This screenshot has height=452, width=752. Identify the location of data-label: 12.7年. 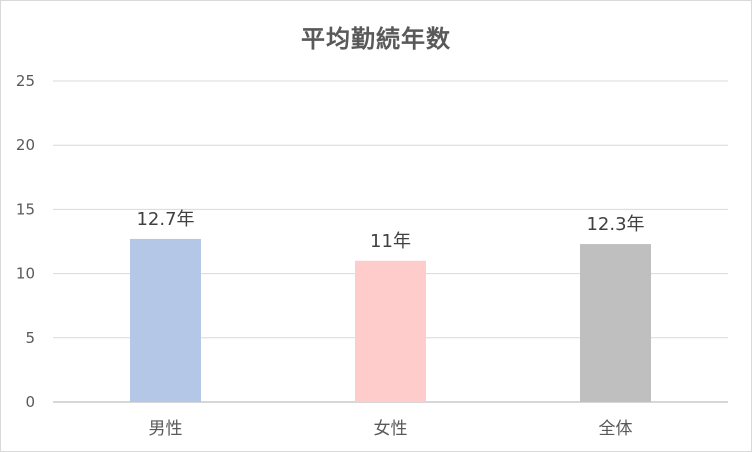
(165, 219).